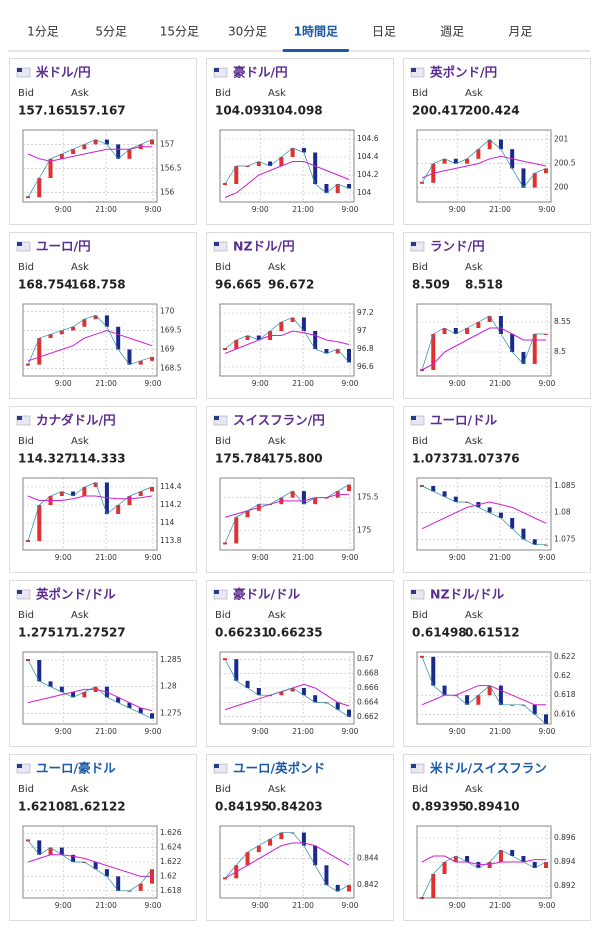 The height and width of the screenshot is (931, 596). I want to click on pair-name: 英ポンド/円, so click(463, 72).